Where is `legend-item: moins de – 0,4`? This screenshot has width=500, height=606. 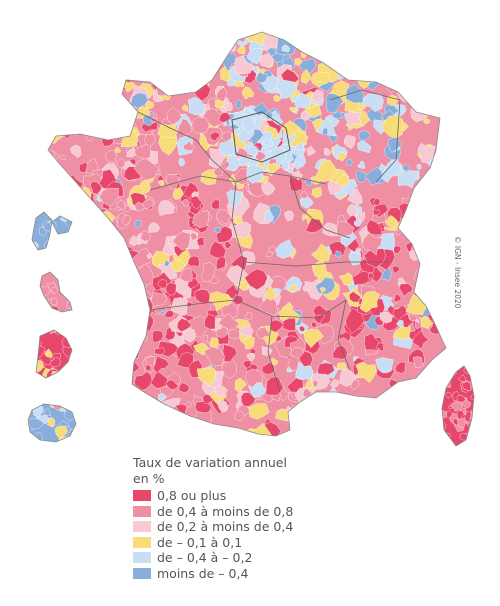
legend-item: moins de – 0,4 is located at coordinates (213, 574).